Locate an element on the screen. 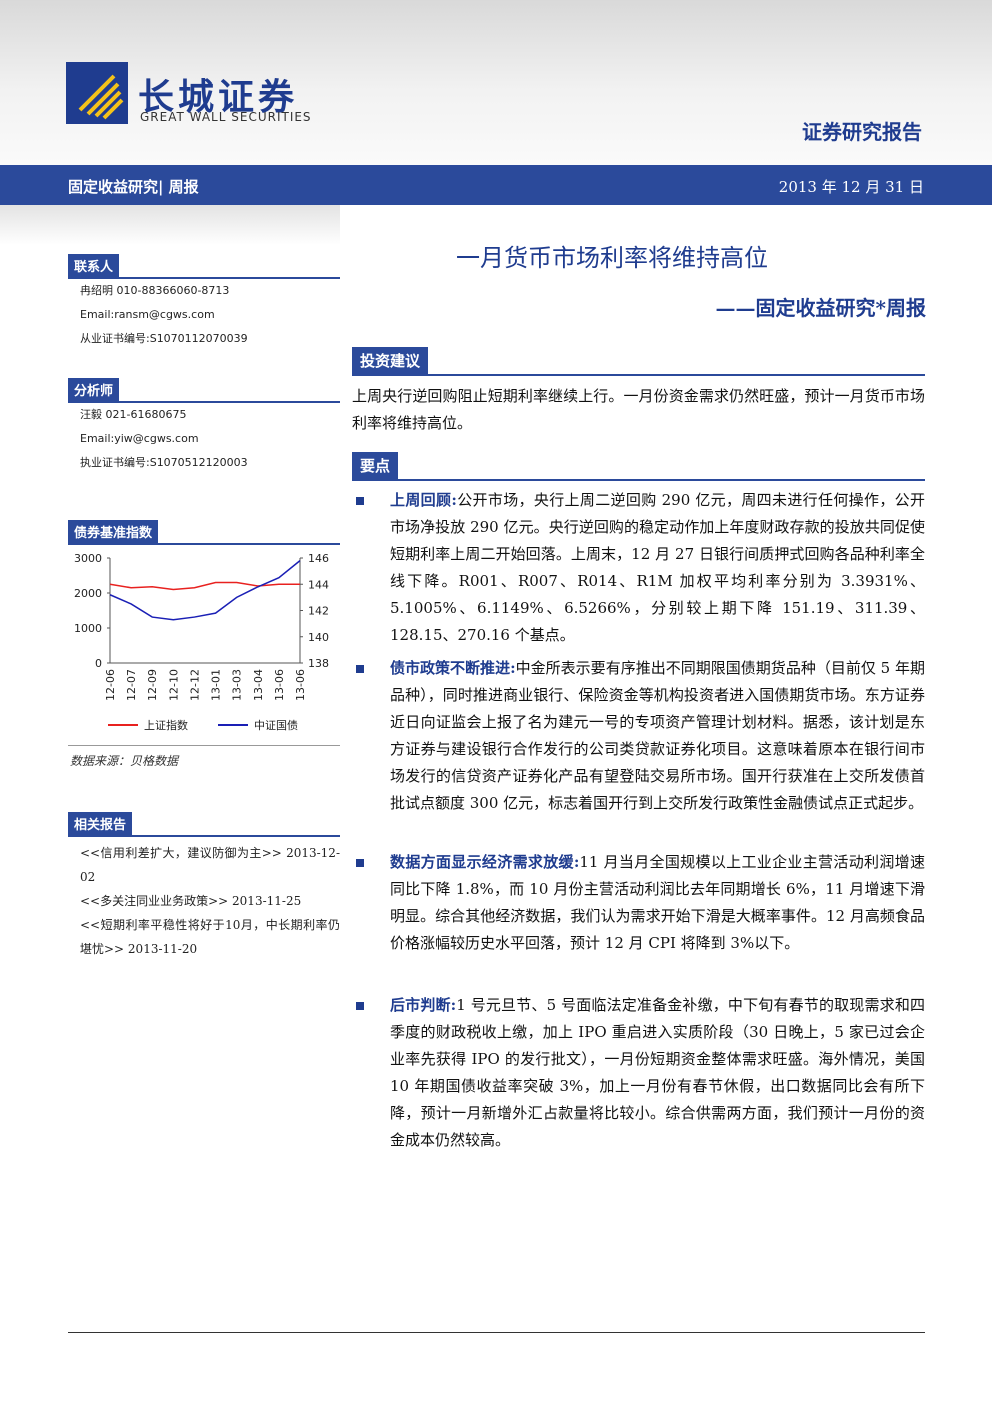 This screenshot has width=992, height=1403. header-background is located at coordinates (496, 82).